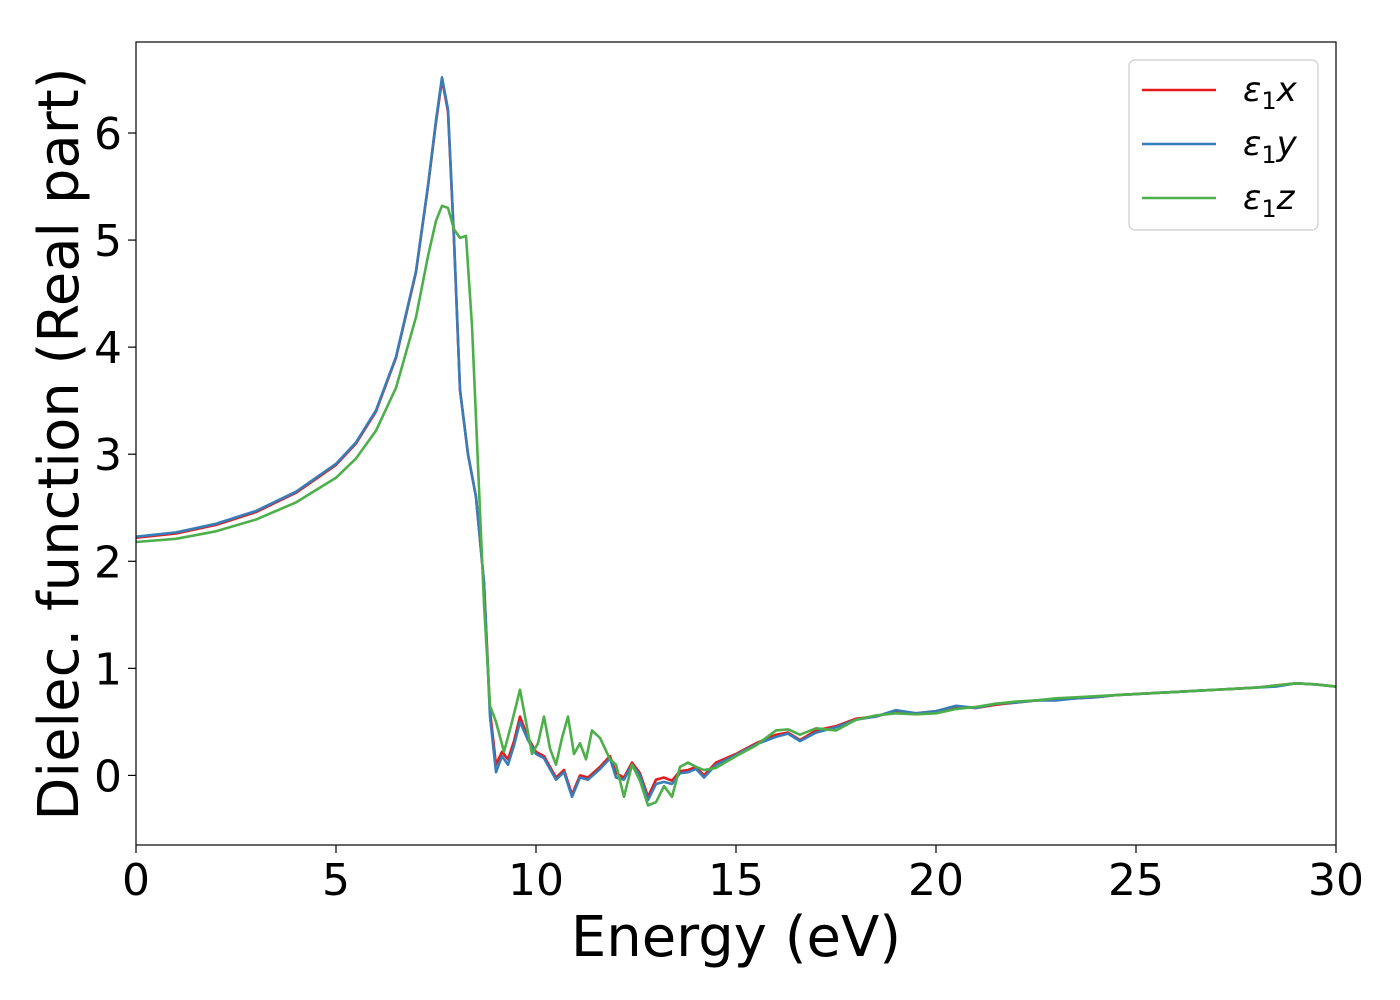 This screenshot has height=1000, width=1400. Describe the element at coordinates (336, 880) in the screenshot. I see `x-tick-label: 5` at that location.